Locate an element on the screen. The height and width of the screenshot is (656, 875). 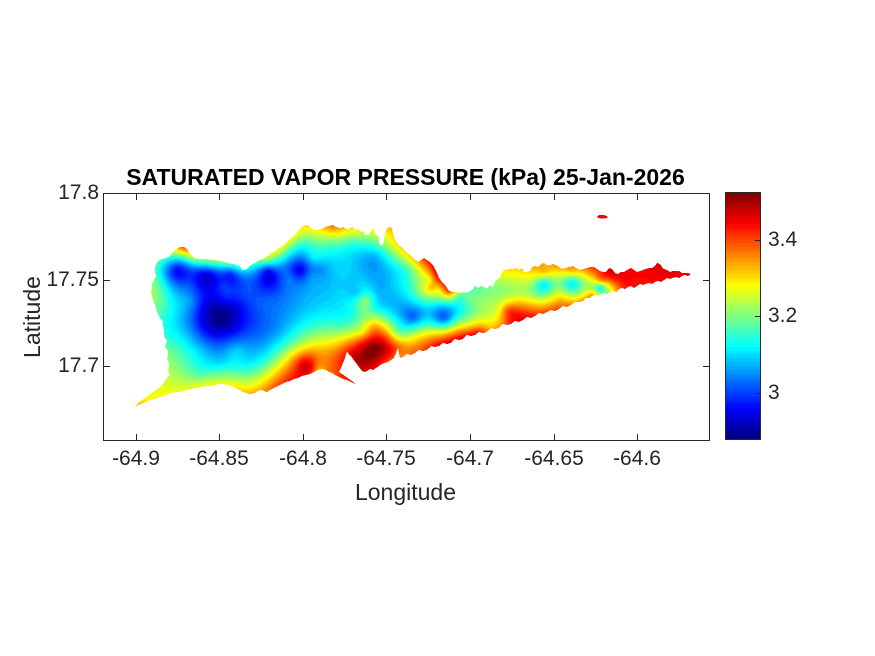
x-tick-label: -64.75 is located at coordinates (386, 458).